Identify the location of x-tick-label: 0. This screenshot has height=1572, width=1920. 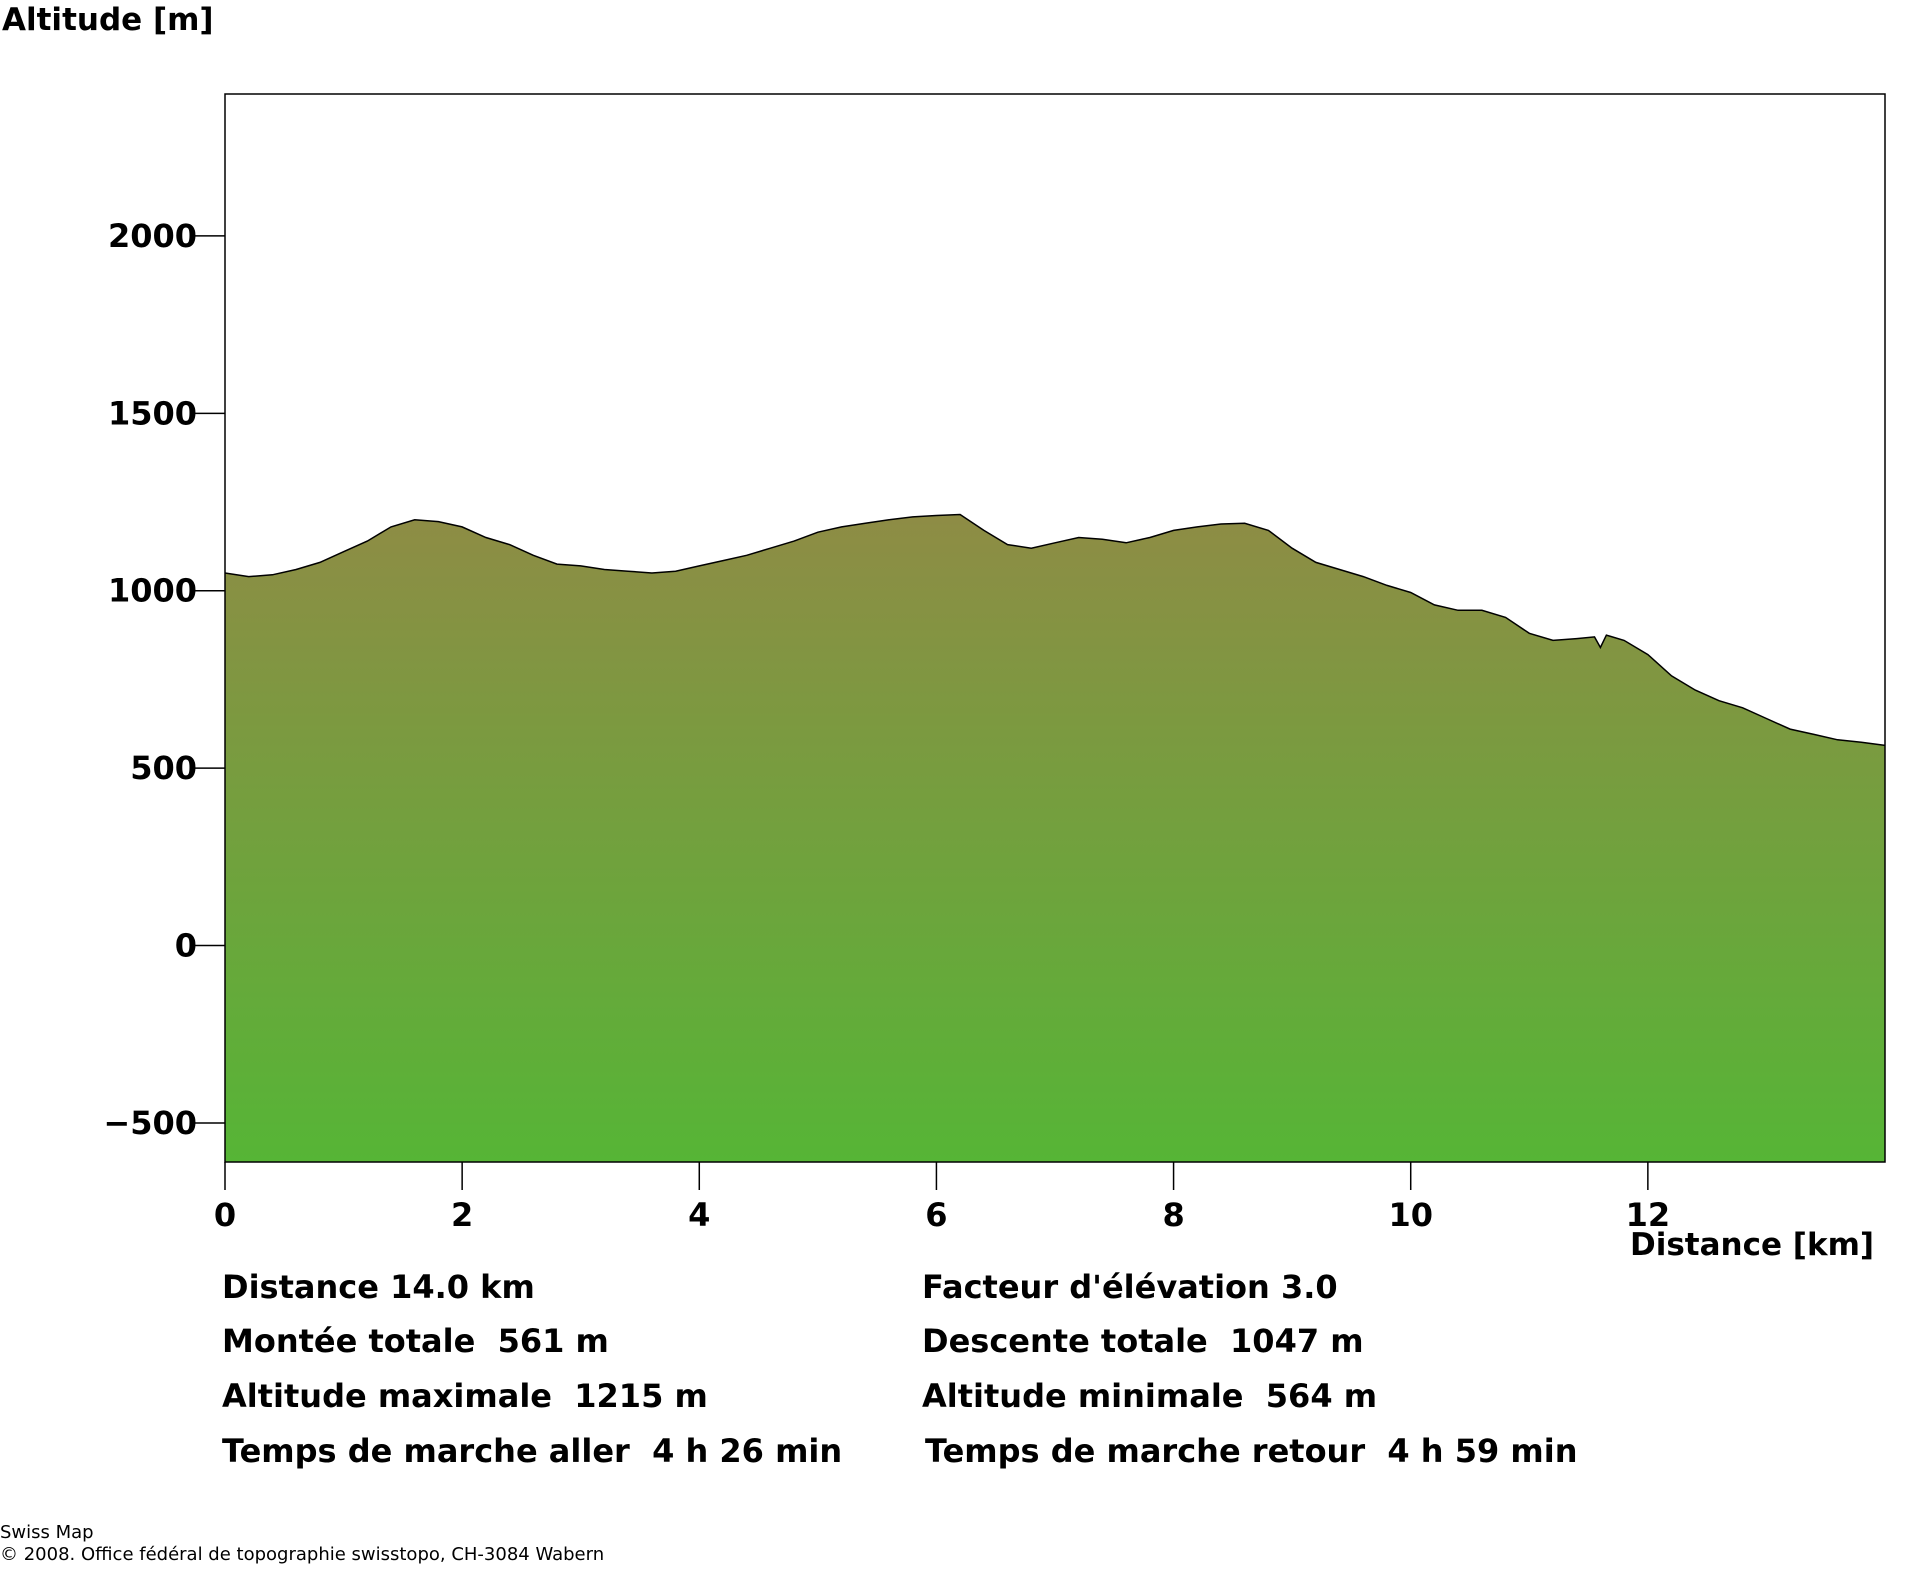
(225, 1215).